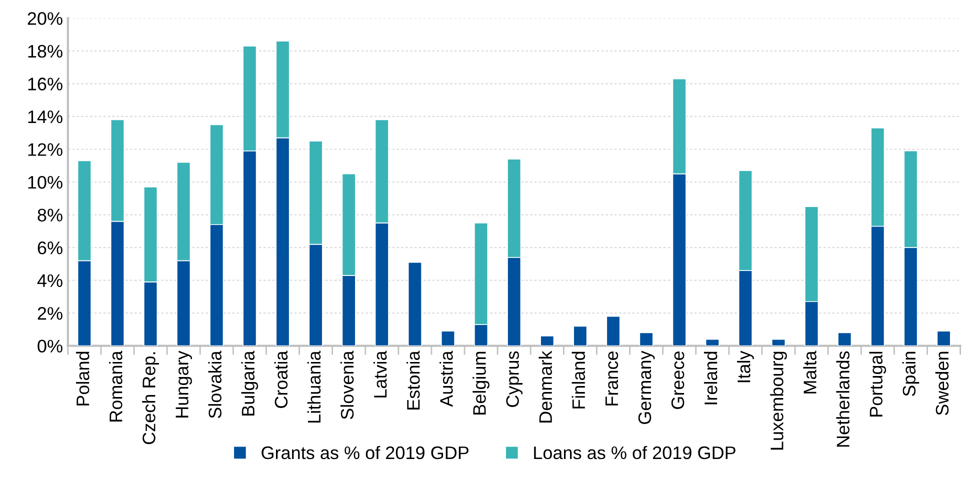  I want to click on x-tick-label: Czech Rep., so click(150, 398).